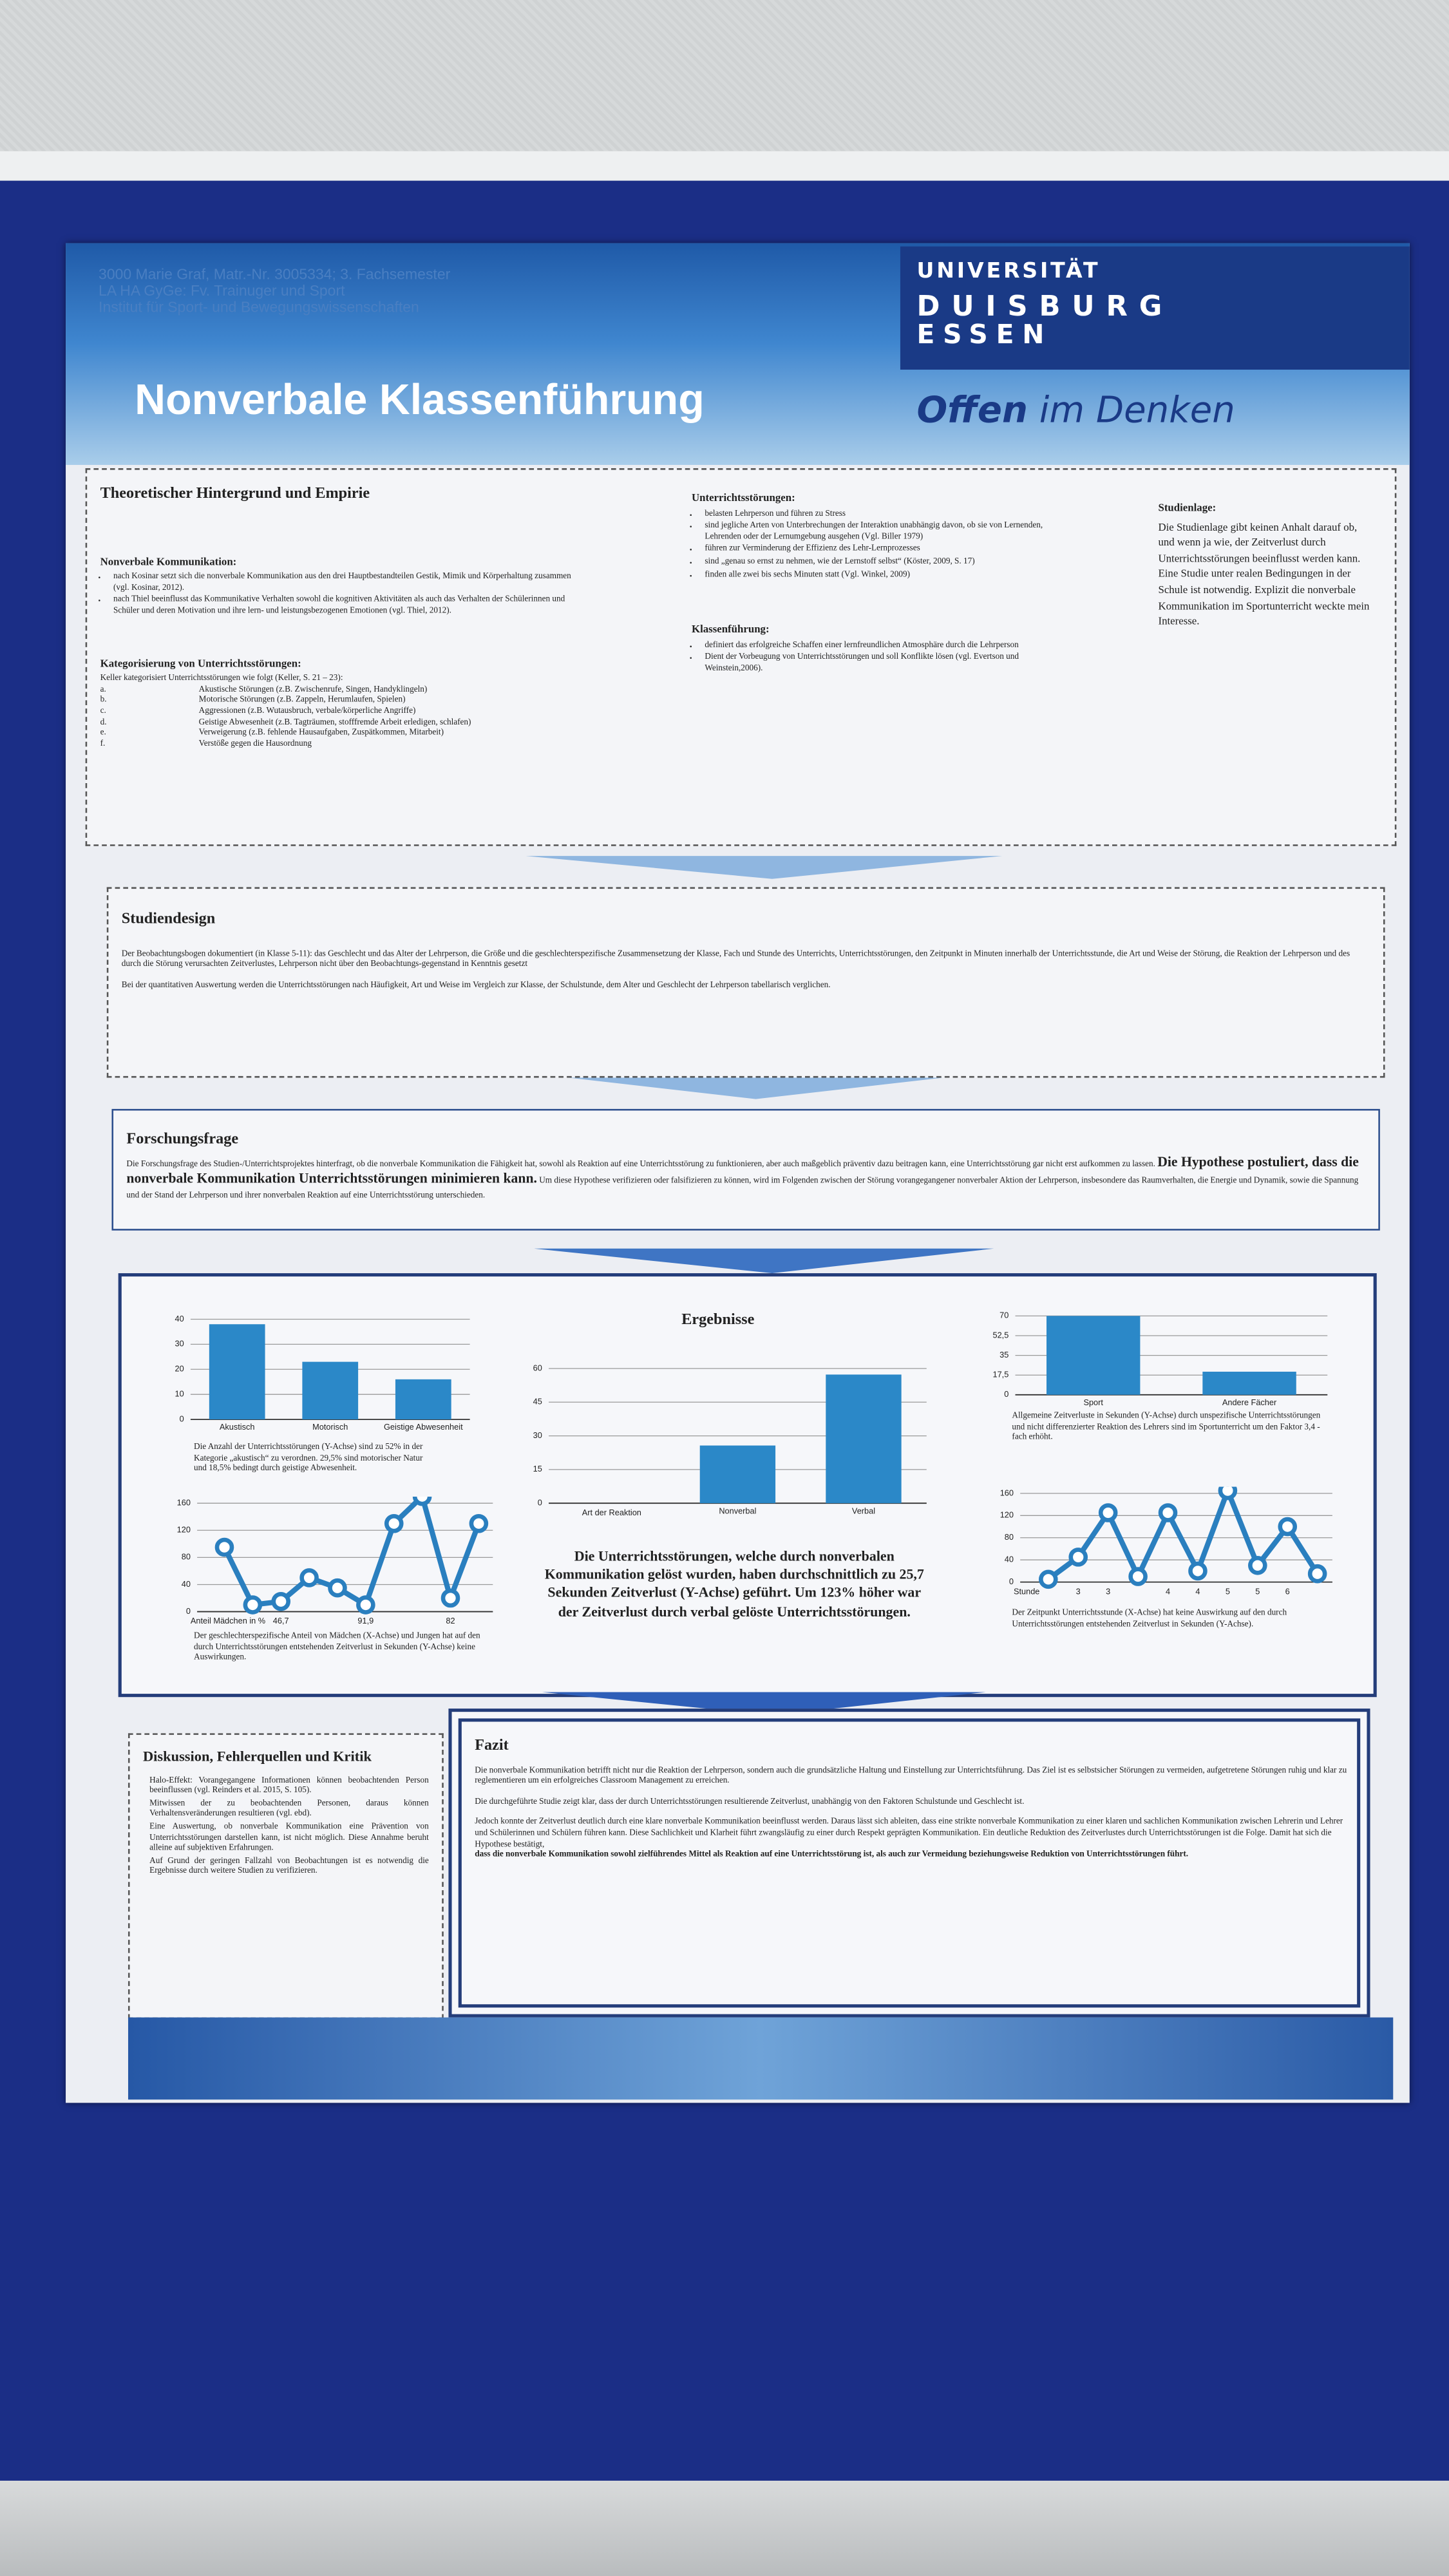 This screenshot has height=2576, width=1449. Describe the element at coordinates (1027, 1591) in the screenshot. I see `x-axis-label: Stunde` at that location.